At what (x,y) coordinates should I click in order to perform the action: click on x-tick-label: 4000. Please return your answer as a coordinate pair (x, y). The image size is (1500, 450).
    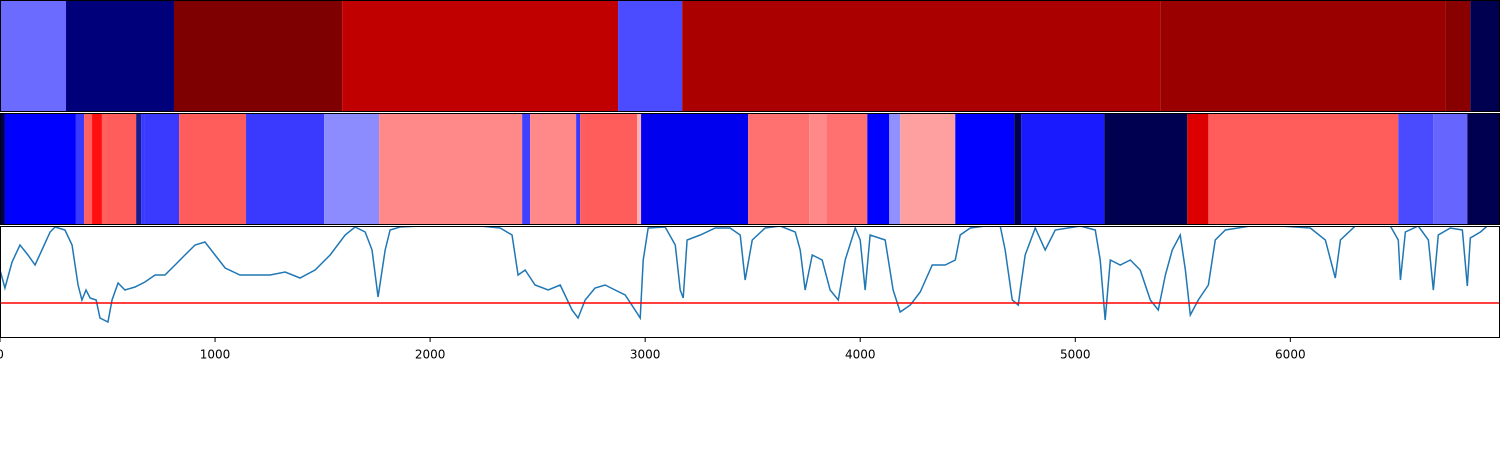
    Looking at the image, I should click on (860, 355).